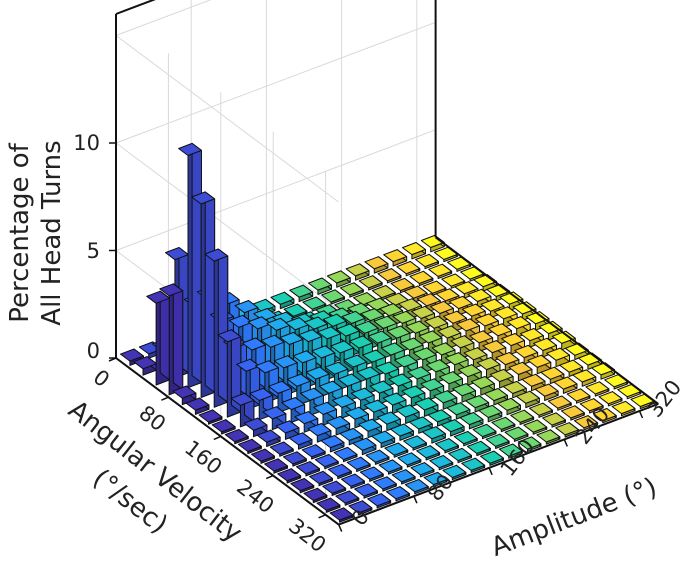 This screenshot has height=567, width=694. I want to click on x-tick-label: 320, so click(665, 399).